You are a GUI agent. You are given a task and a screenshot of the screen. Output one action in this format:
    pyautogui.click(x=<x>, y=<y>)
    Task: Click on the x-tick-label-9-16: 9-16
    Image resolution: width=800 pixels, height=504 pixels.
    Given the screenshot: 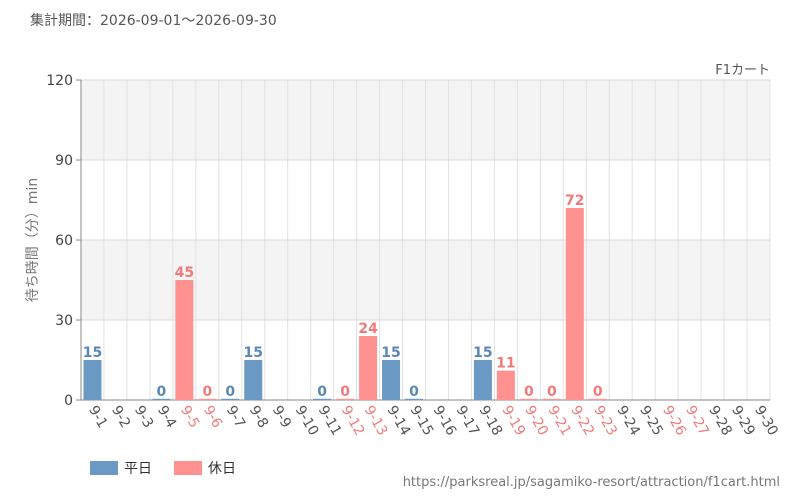 What is the action you would take?
    pyautogui.click(x=445, y=421)
    